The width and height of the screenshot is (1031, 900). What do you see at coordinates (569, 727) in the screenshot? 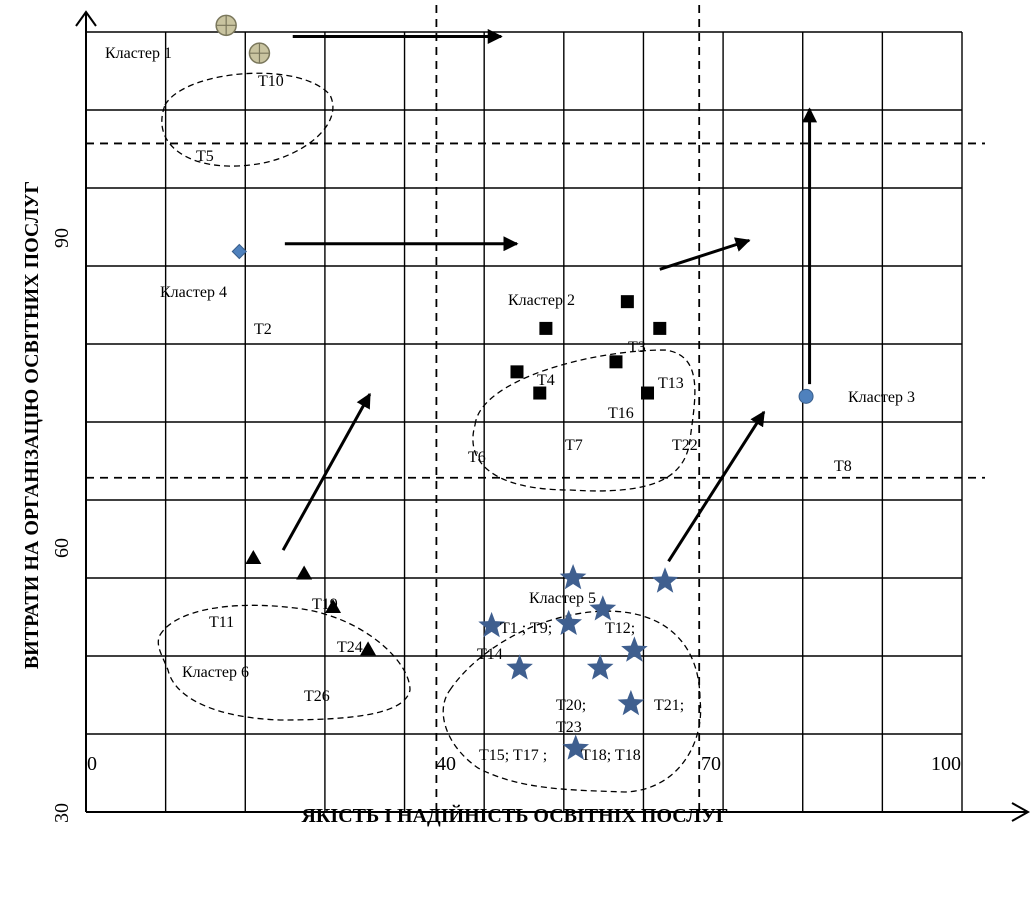
I see `point-label: T23` at bounding box center [569, 727].